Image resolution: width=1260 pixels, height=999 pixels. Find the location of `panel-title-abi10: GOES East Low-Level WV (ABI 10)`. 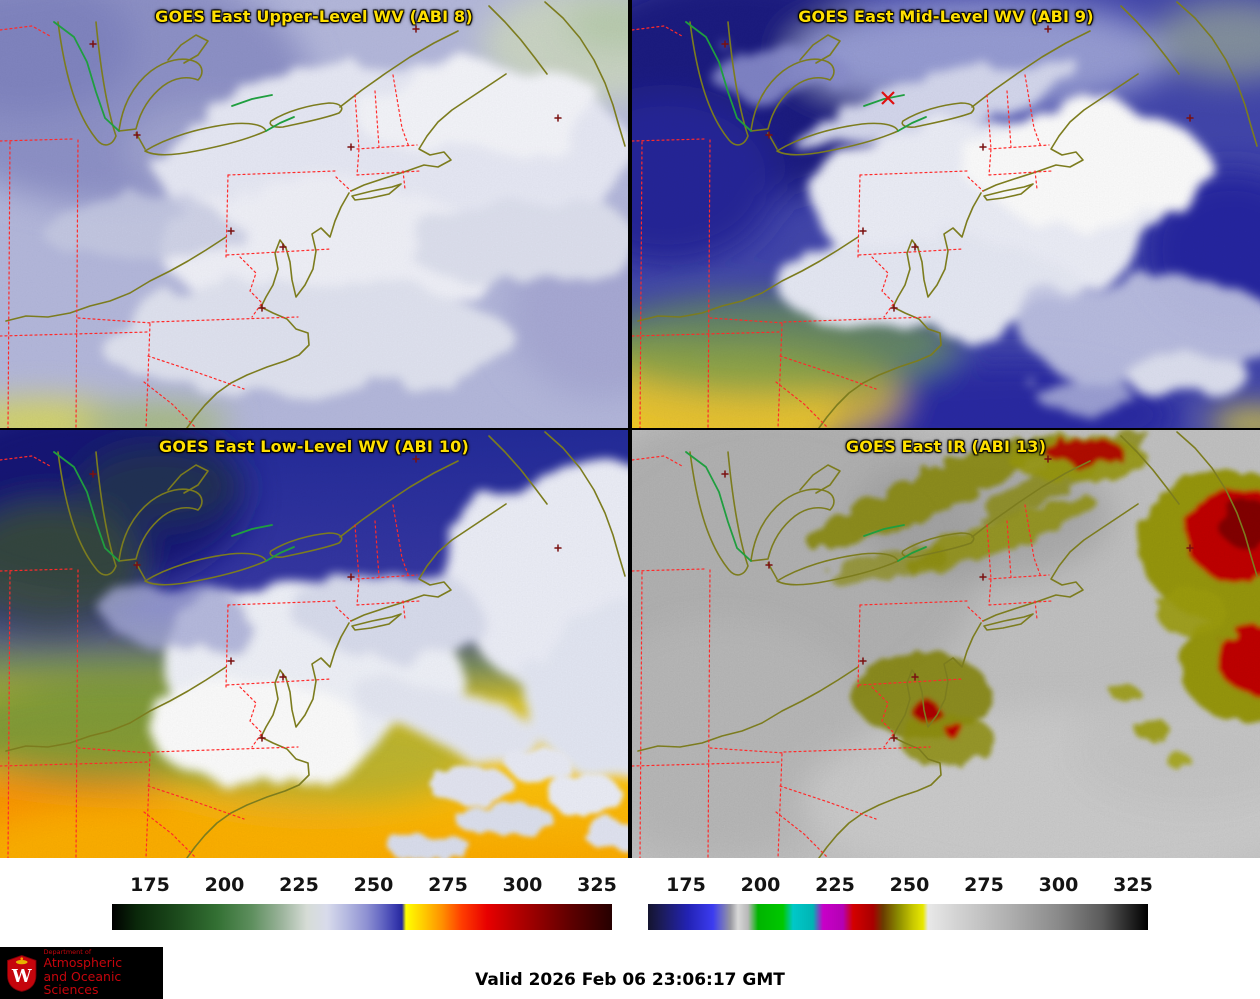

panel-title-abi10: GOES East Low-Level WV (ABI 10) is located at coordinates (313, 446).